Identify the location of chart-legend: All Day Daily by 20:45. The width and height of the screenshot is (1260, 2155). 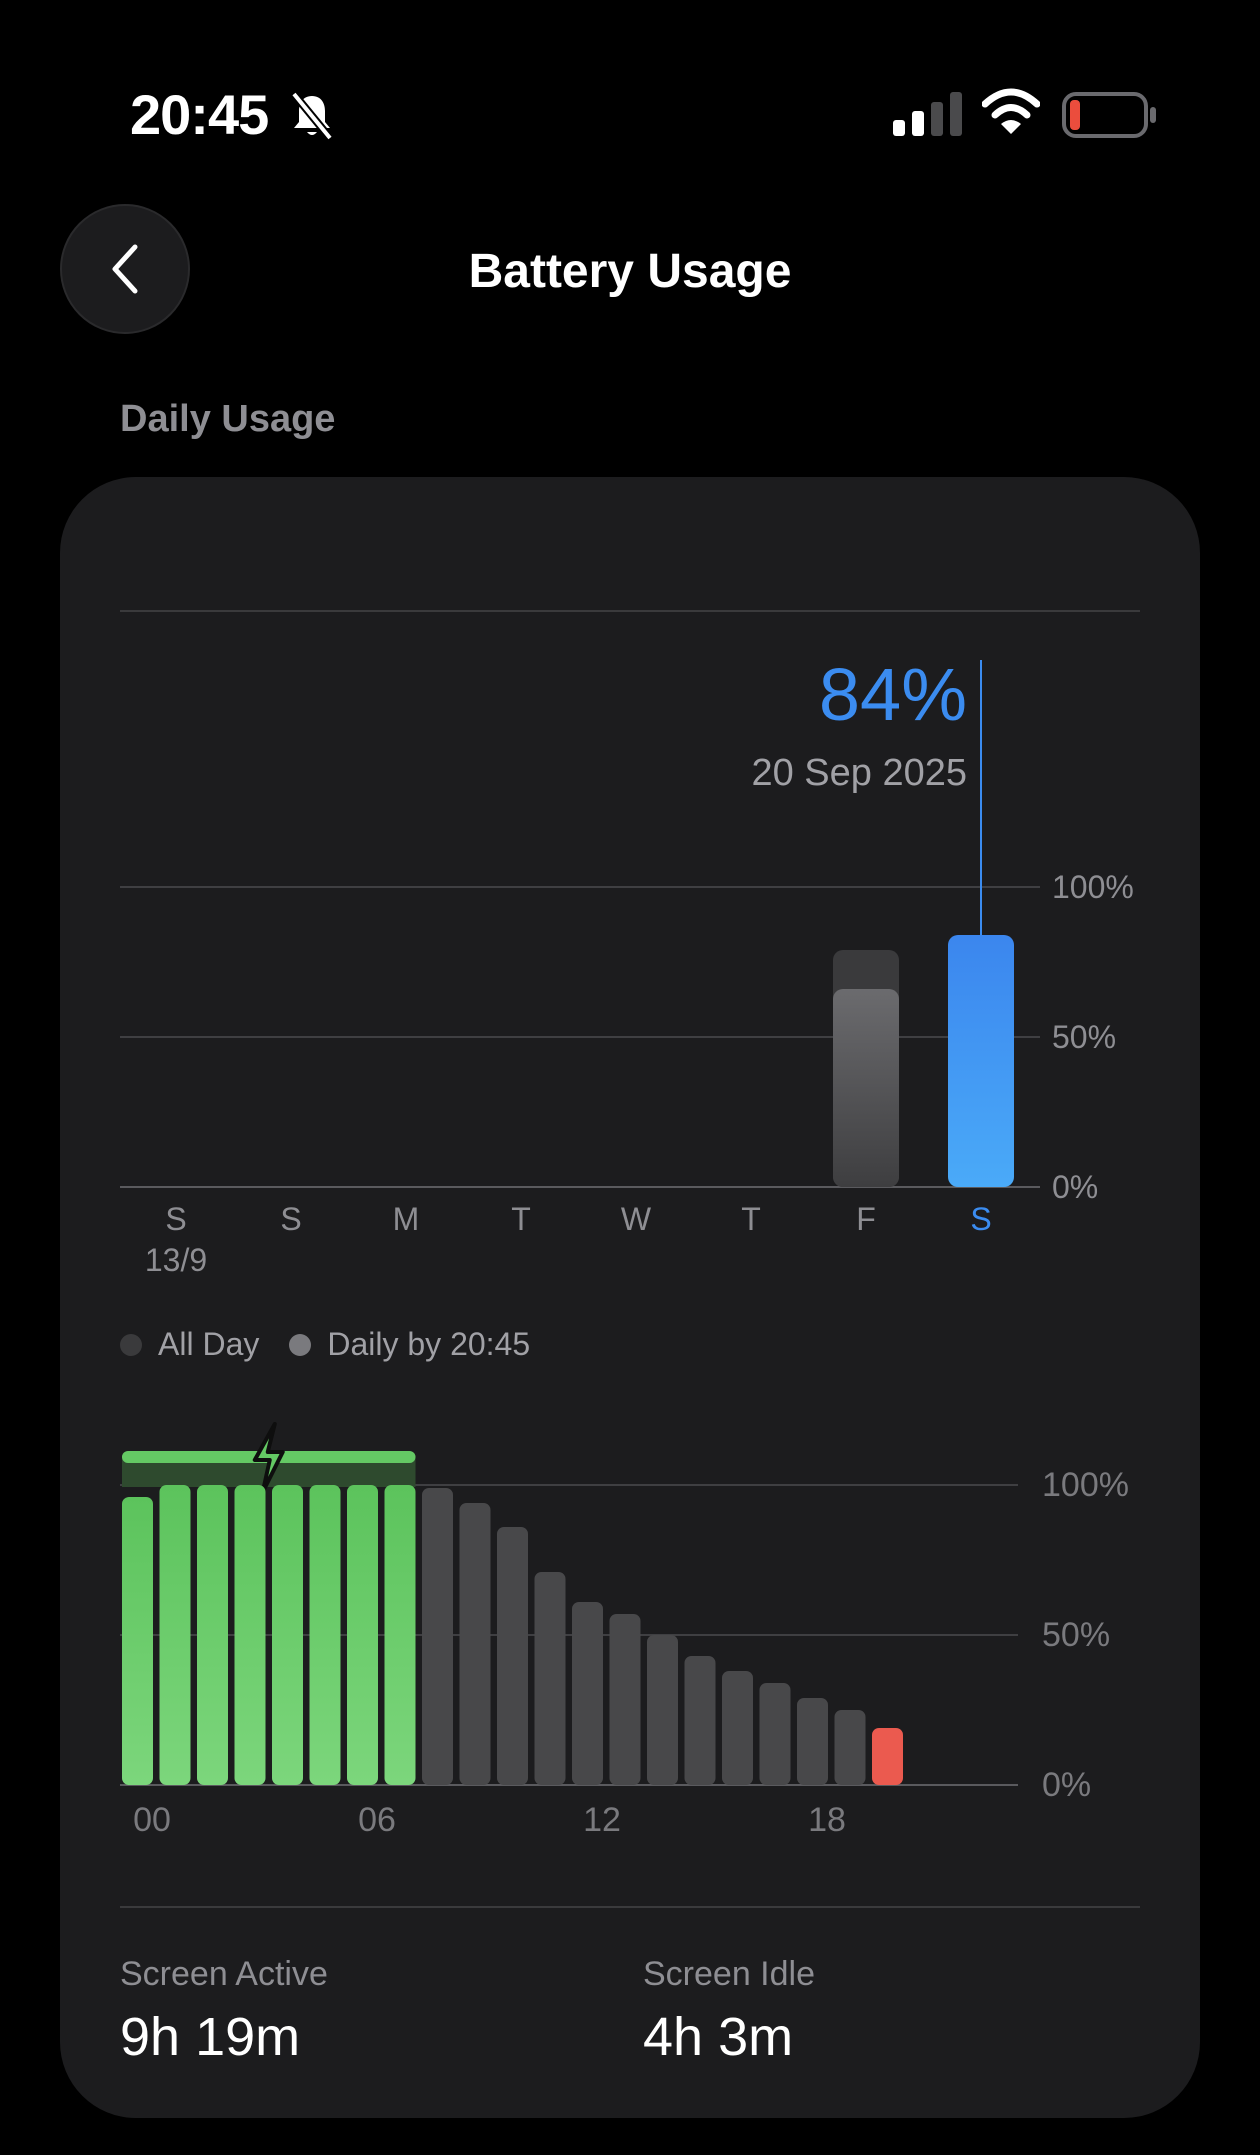
(340, 1344).